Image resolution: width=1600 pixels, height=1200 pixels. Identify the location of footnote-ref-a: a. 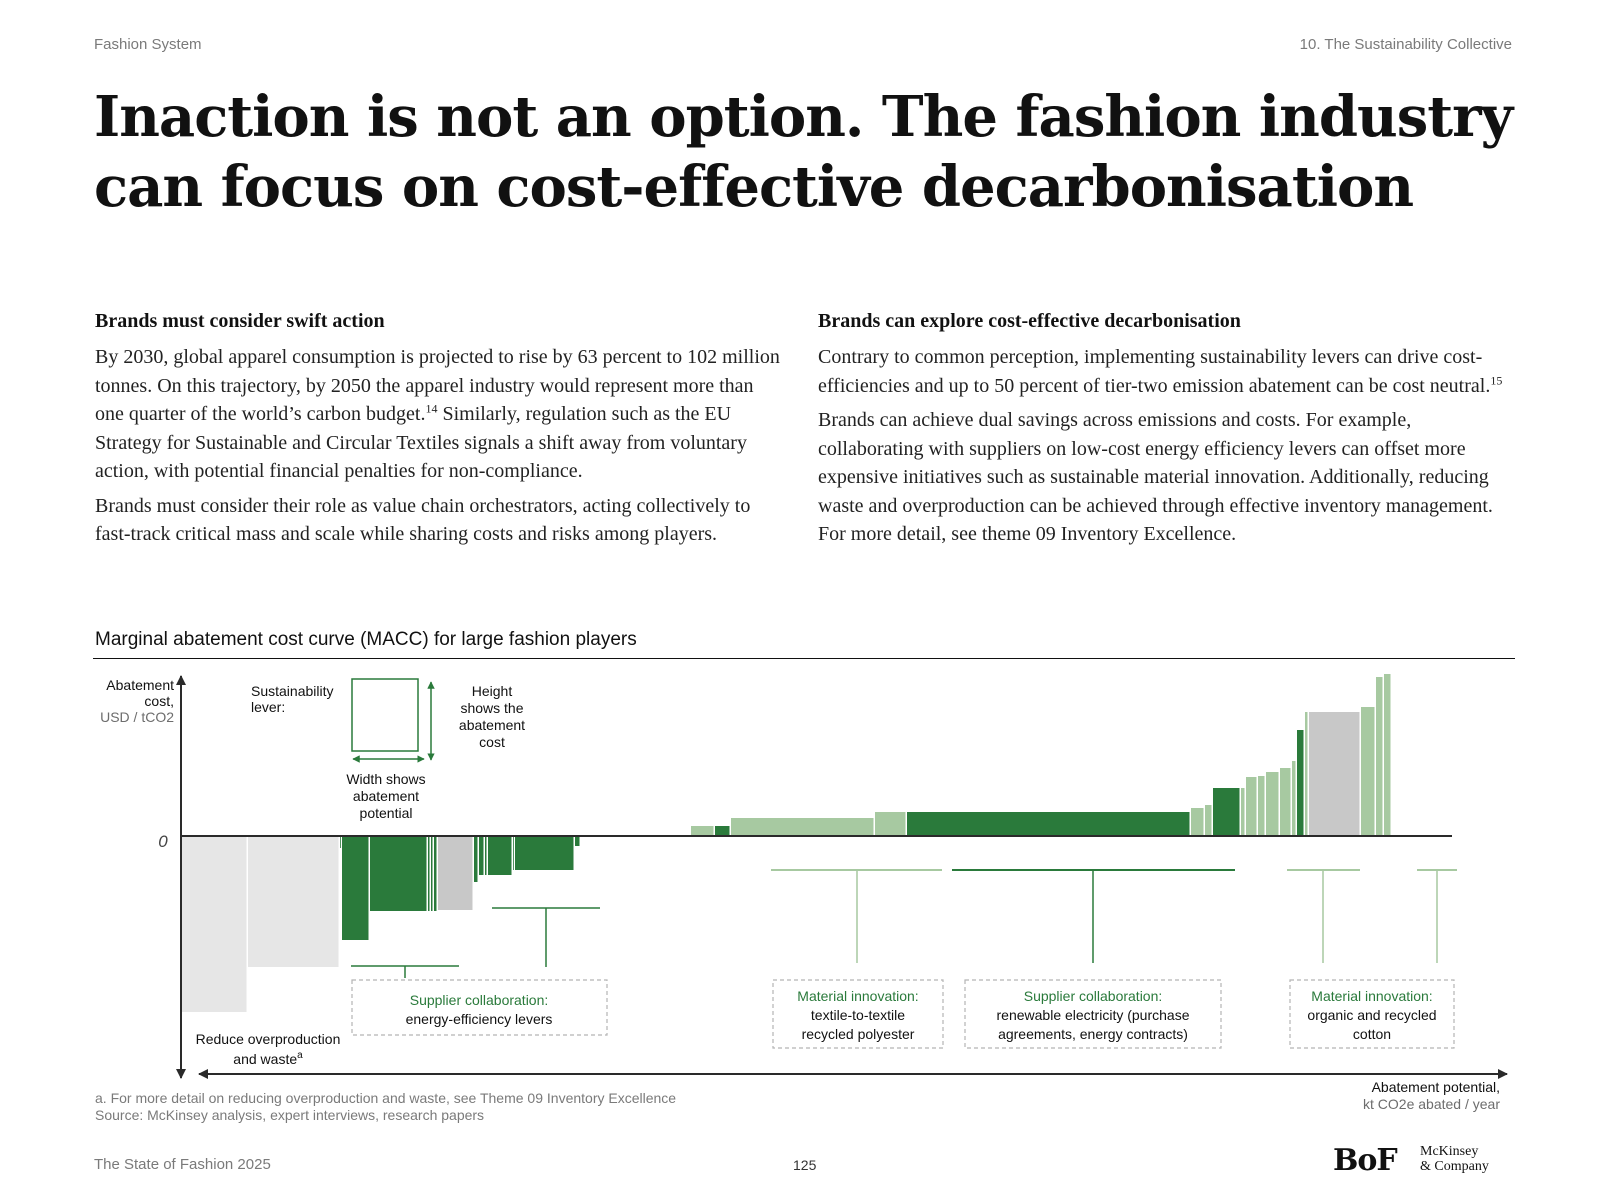
(300, 1055).